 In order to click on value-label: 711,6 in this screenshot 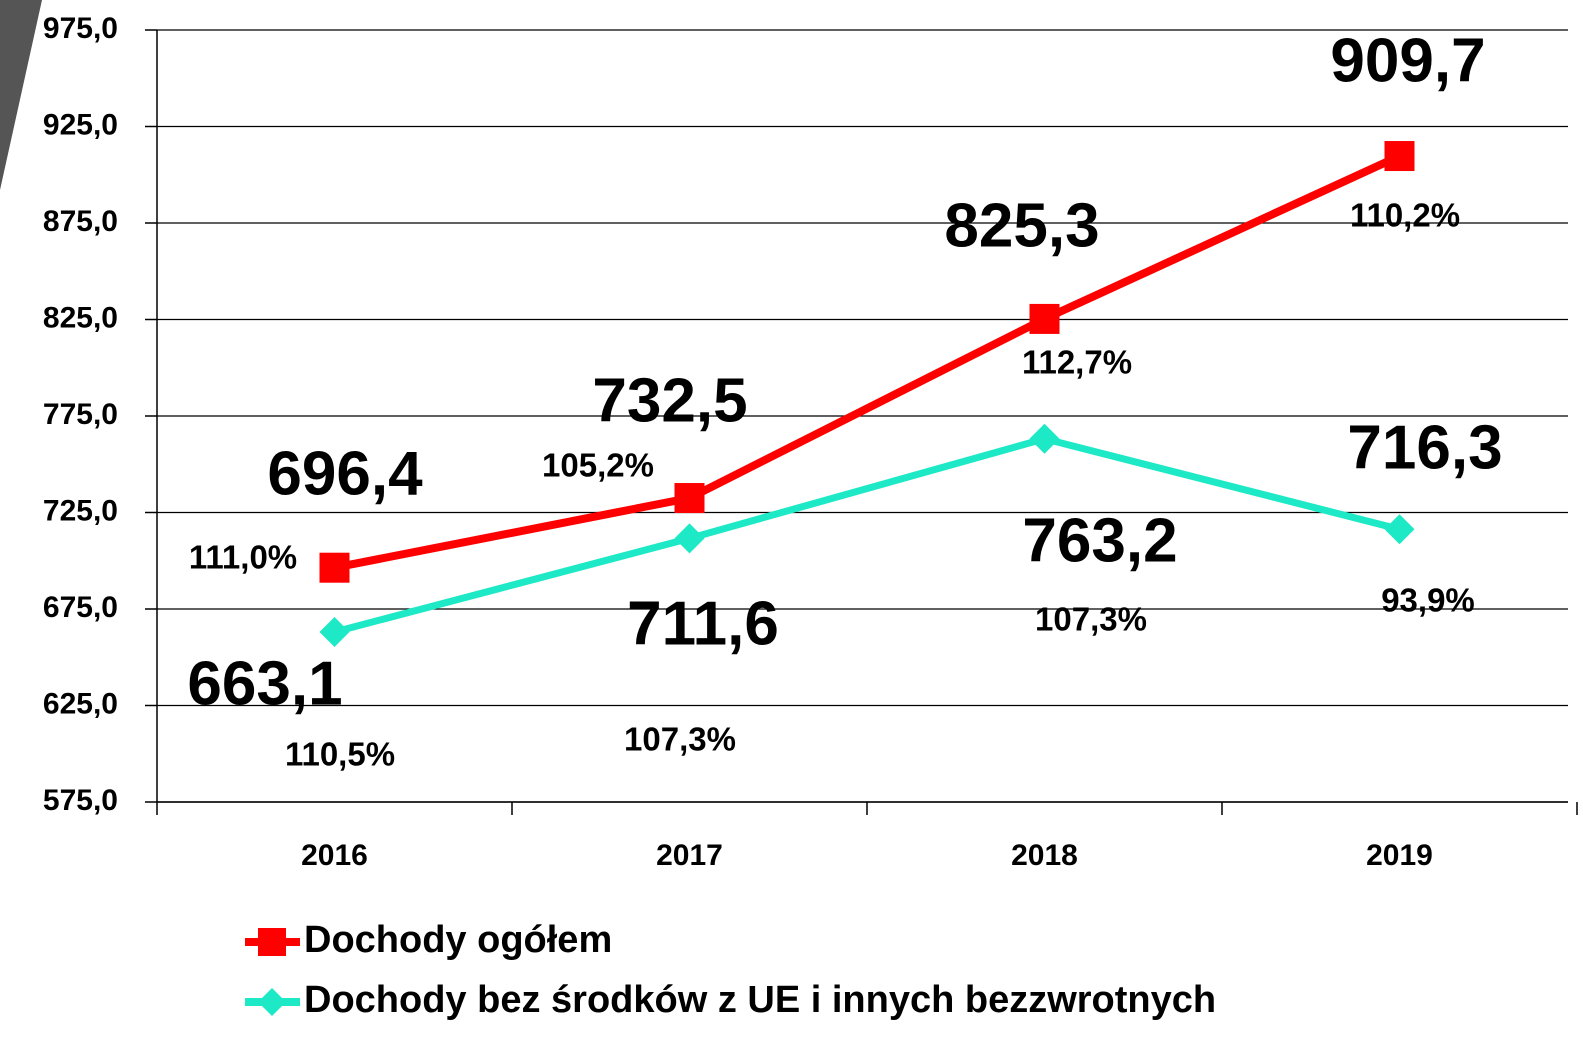, I will do `click(703, 623)`.